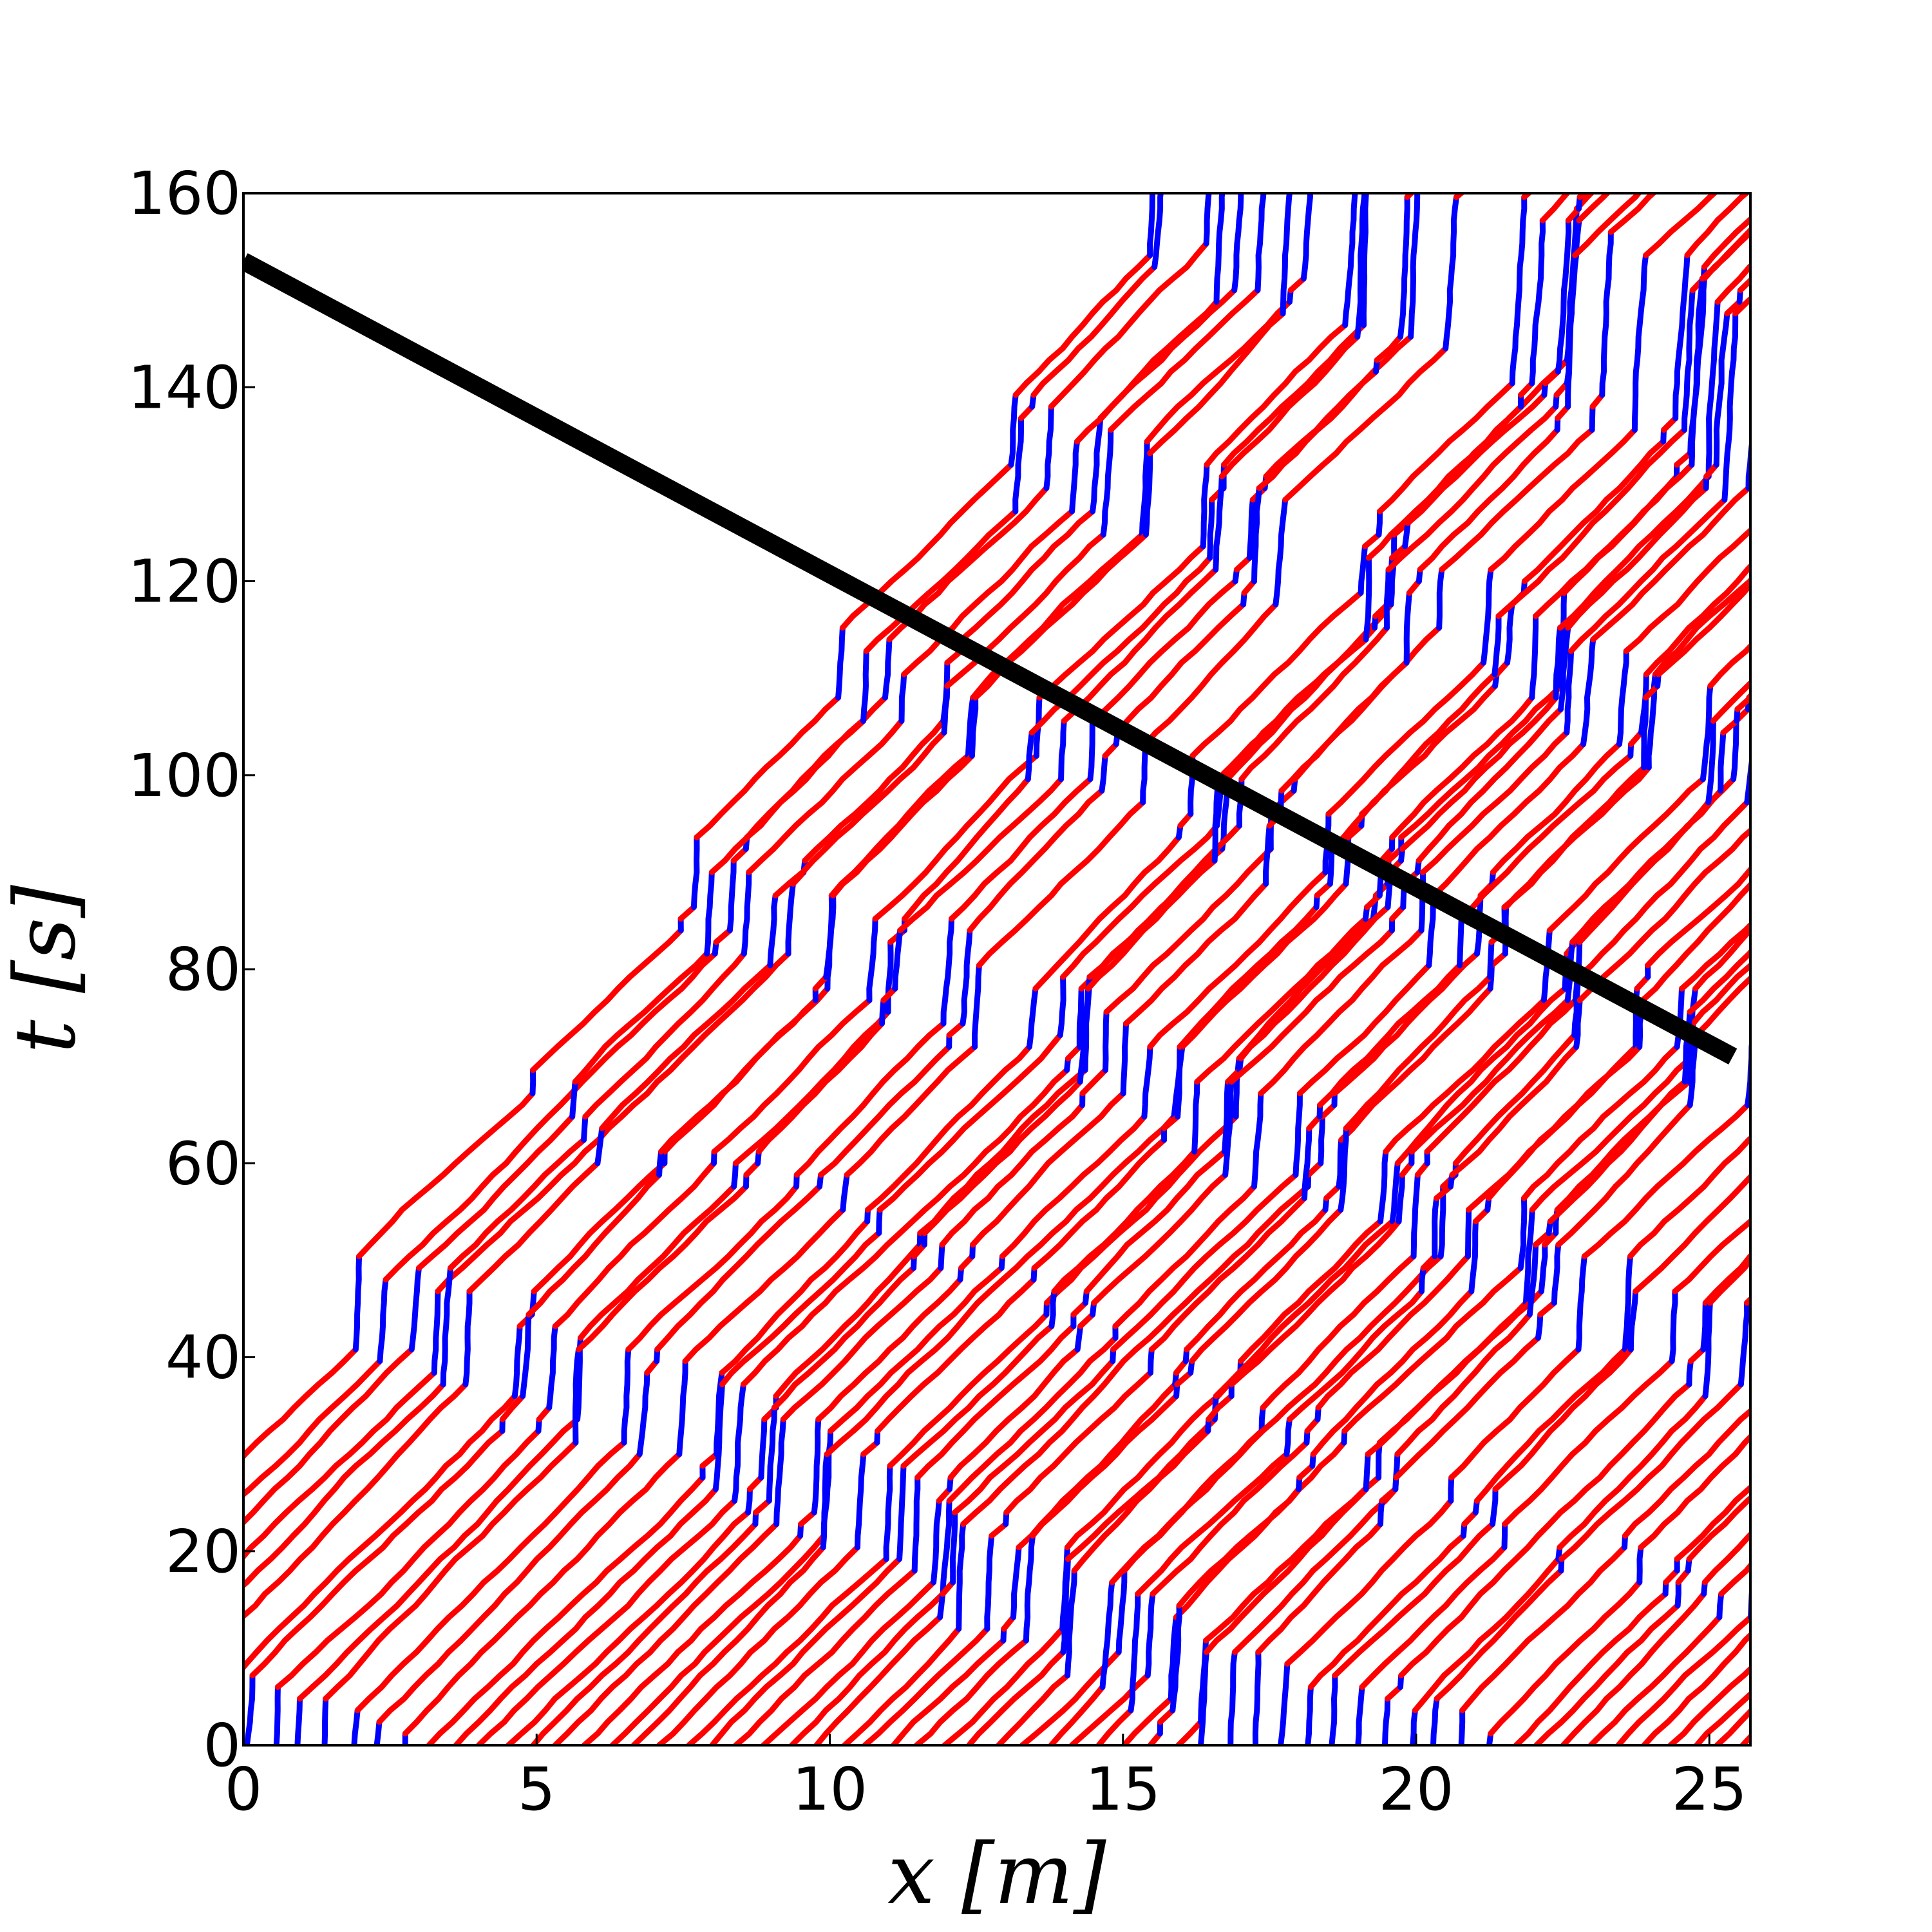 This screenshot has width=1932, height=1932. I want to click on x-tick-label: 20, so click(1416, 1789).